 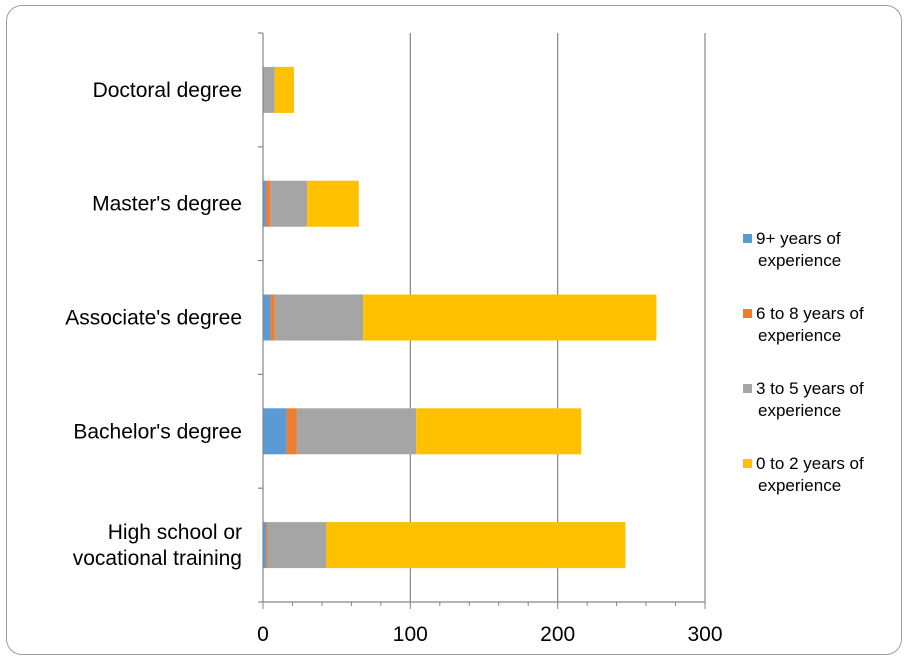 I want to click on category-label: Master's degree, so click(x=167, y=204).